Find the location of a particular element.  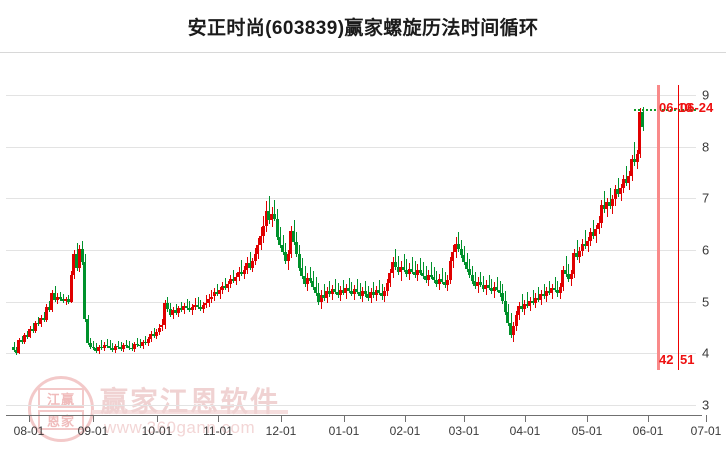

page-title: 安正时尚(603839)赢家螺旋历法时间循环 is located at coordinates (363, 28).